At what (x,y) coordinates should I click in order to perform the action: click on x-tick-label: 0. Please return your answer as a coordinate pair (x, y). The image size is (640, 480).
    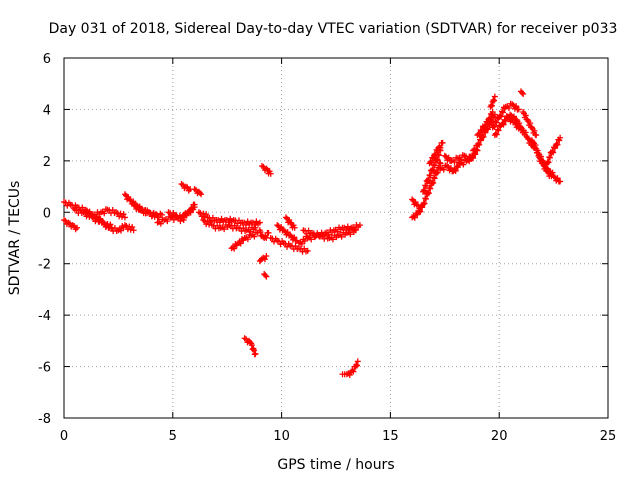
    Looking at the image, I should click on (64, 436).